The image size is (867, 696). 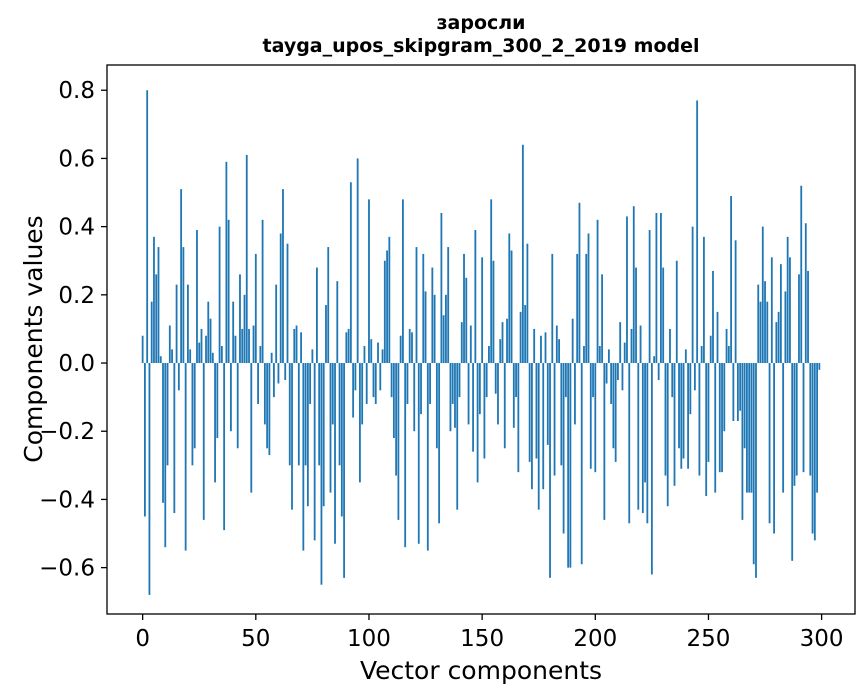 What do you see at coordinates (482, 639) in the screenshot?
I see `x-tick-label: 150` at bounding box center [482, 639].